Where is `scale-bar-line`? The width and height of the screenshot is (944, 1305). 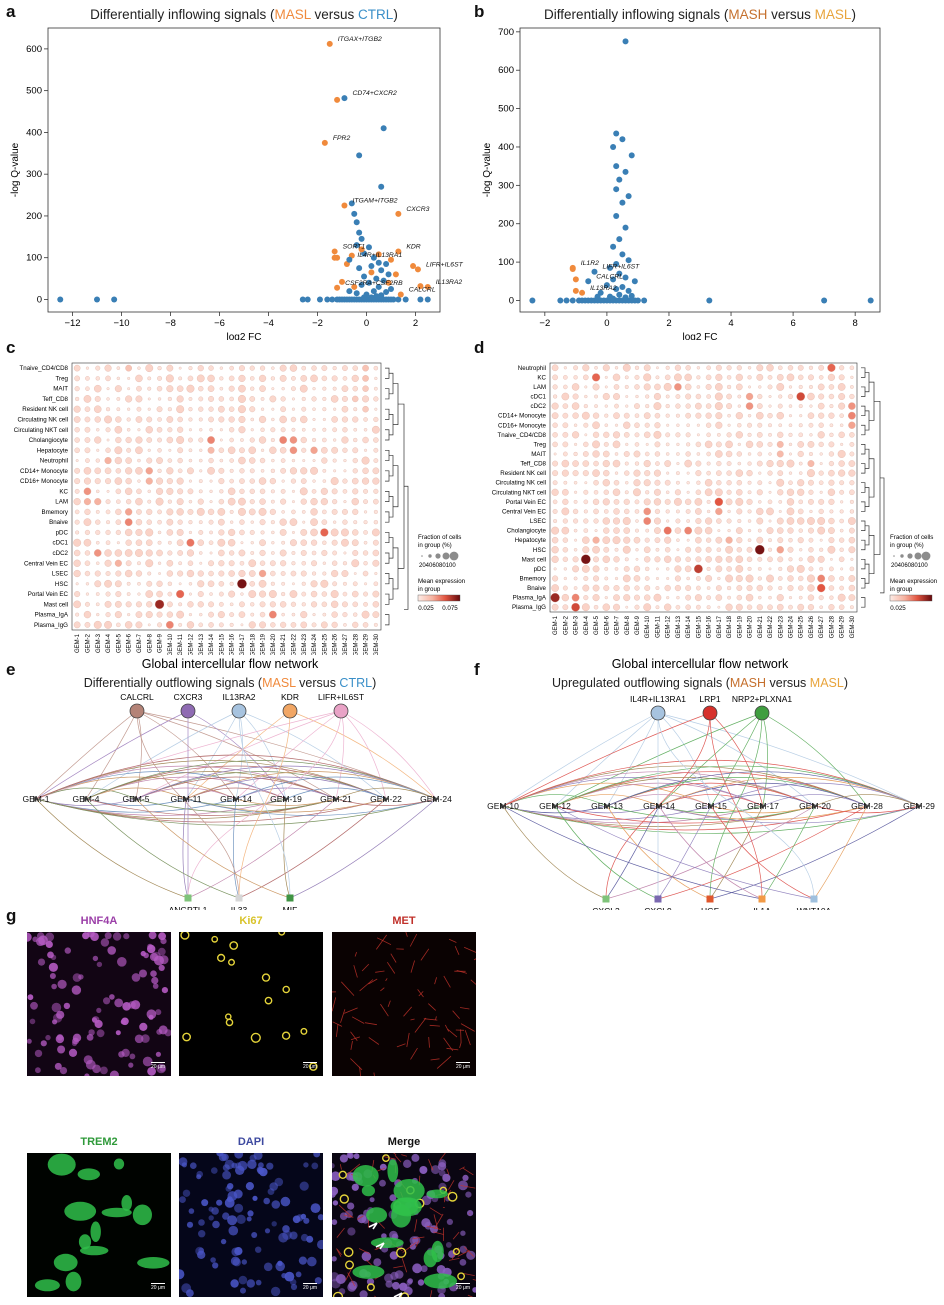
scale-bar-line is located at coordinates (310, 1062).